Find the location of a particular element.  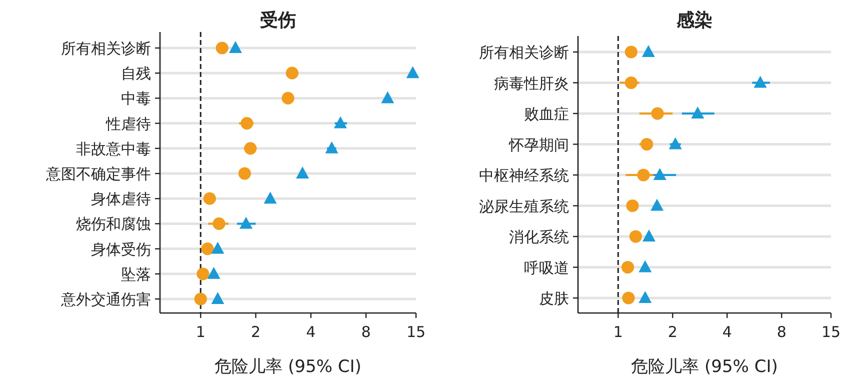

y-tick-label: 怀孕期间 is located at coordinates (538, 145).